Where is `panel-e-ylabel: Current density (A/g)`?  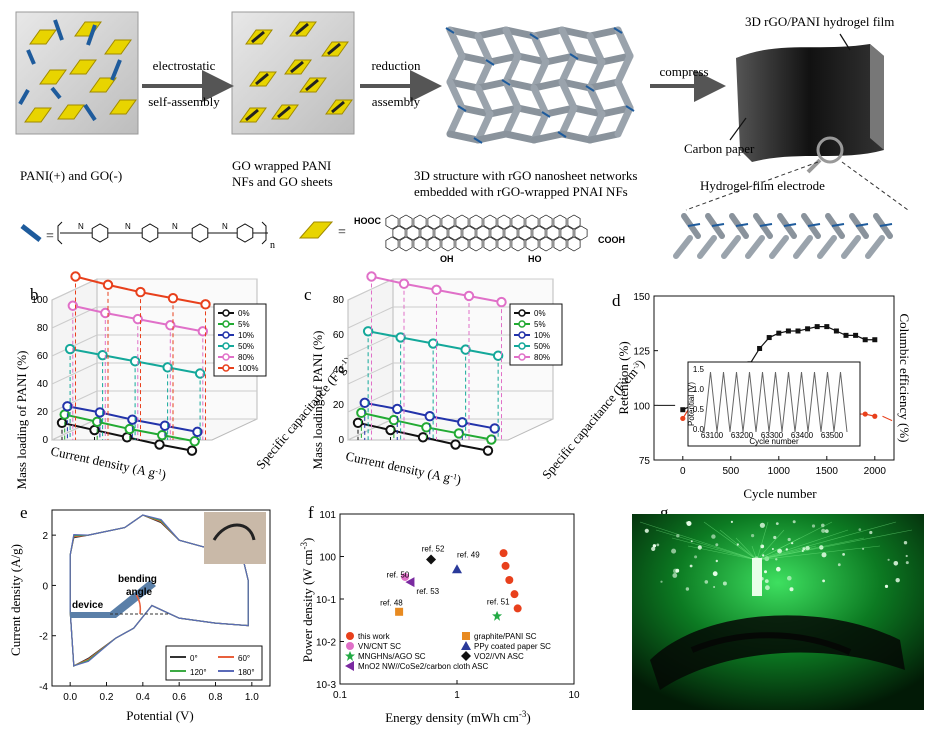
panel-e-ylabel: Current density (A/g) is located at coordinates (15, 600).